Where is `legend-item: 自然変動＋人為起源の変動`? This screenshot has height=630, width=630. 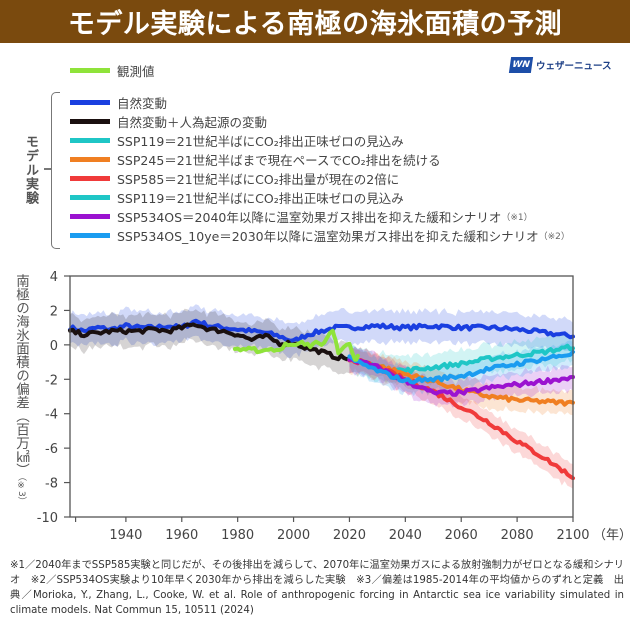 legend-item: 自然変動＋人為起源の変動 is located at coordinates (169, 121).